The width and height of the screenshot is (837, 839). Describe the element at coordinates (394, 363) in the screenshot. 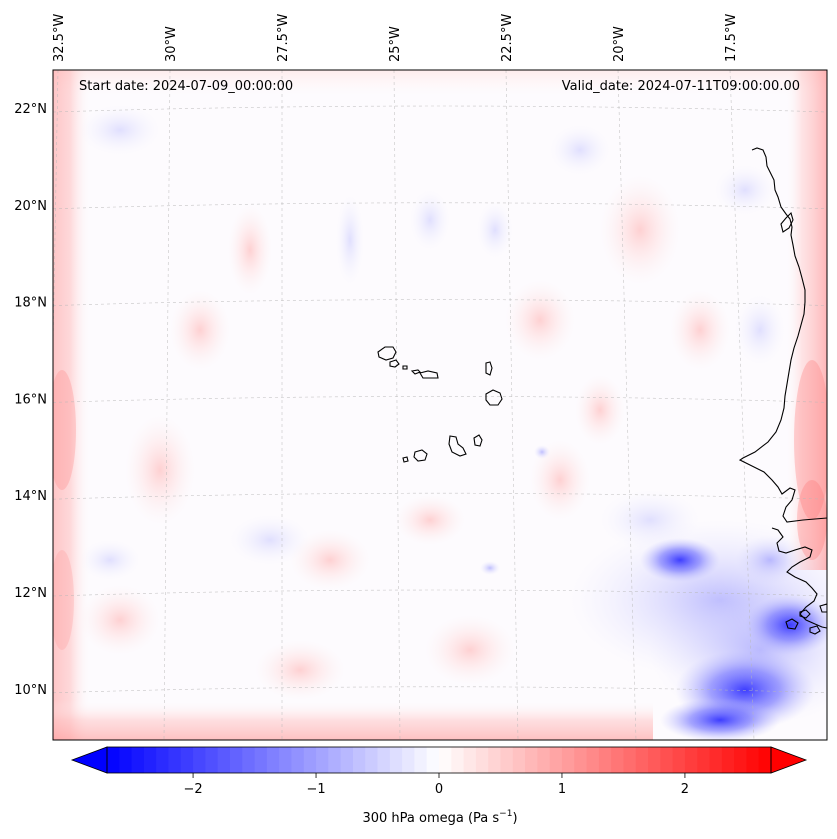

I see `sao-vicente-island` at that location.